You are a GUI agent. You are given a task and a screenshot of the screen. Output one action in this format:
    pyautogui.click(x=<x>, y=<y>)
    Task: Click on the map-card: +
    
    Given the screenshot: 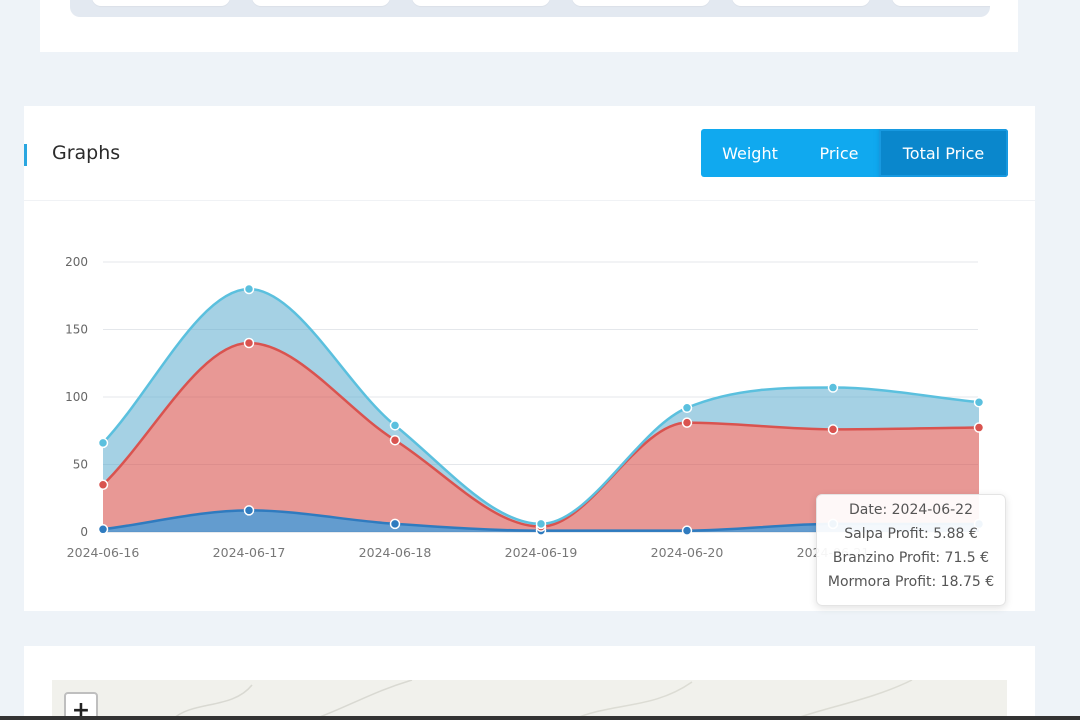 What is the action you would take?
    pyautogui.click(x=529, y=683)
    